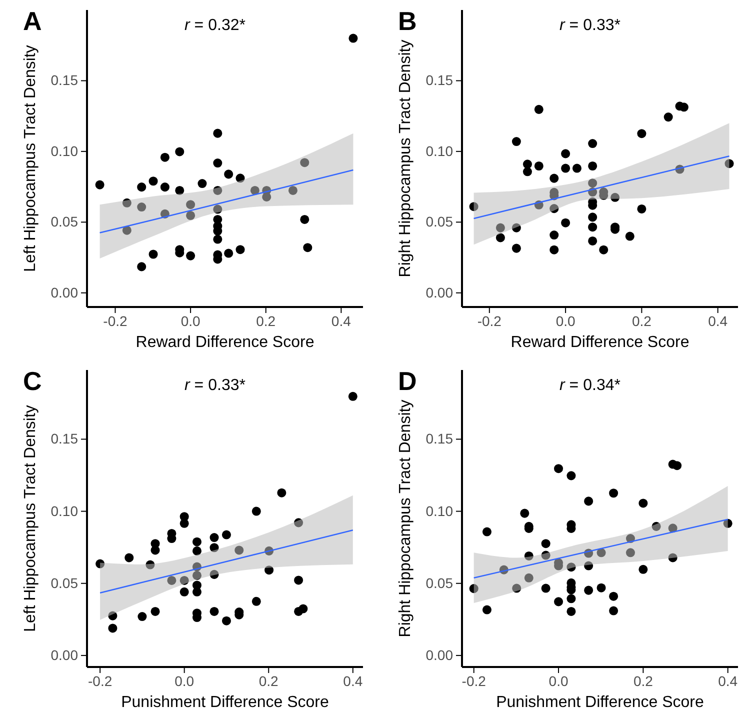 The height and width of the screenshot is (719, 740). I want to click on annotation: r = 0.32*, so click(215, 25).